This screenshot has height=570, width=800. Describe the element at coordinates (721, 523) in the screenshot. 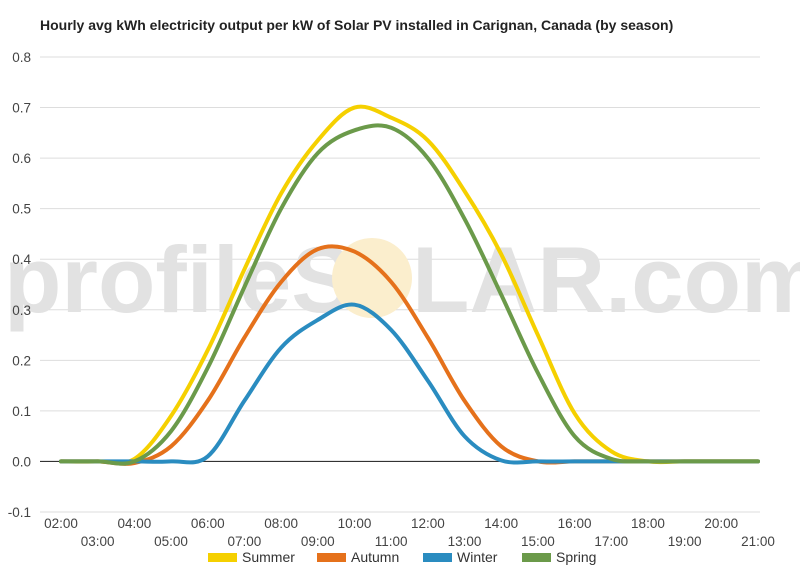

I see `x-tick-label: 20:00` at that location.